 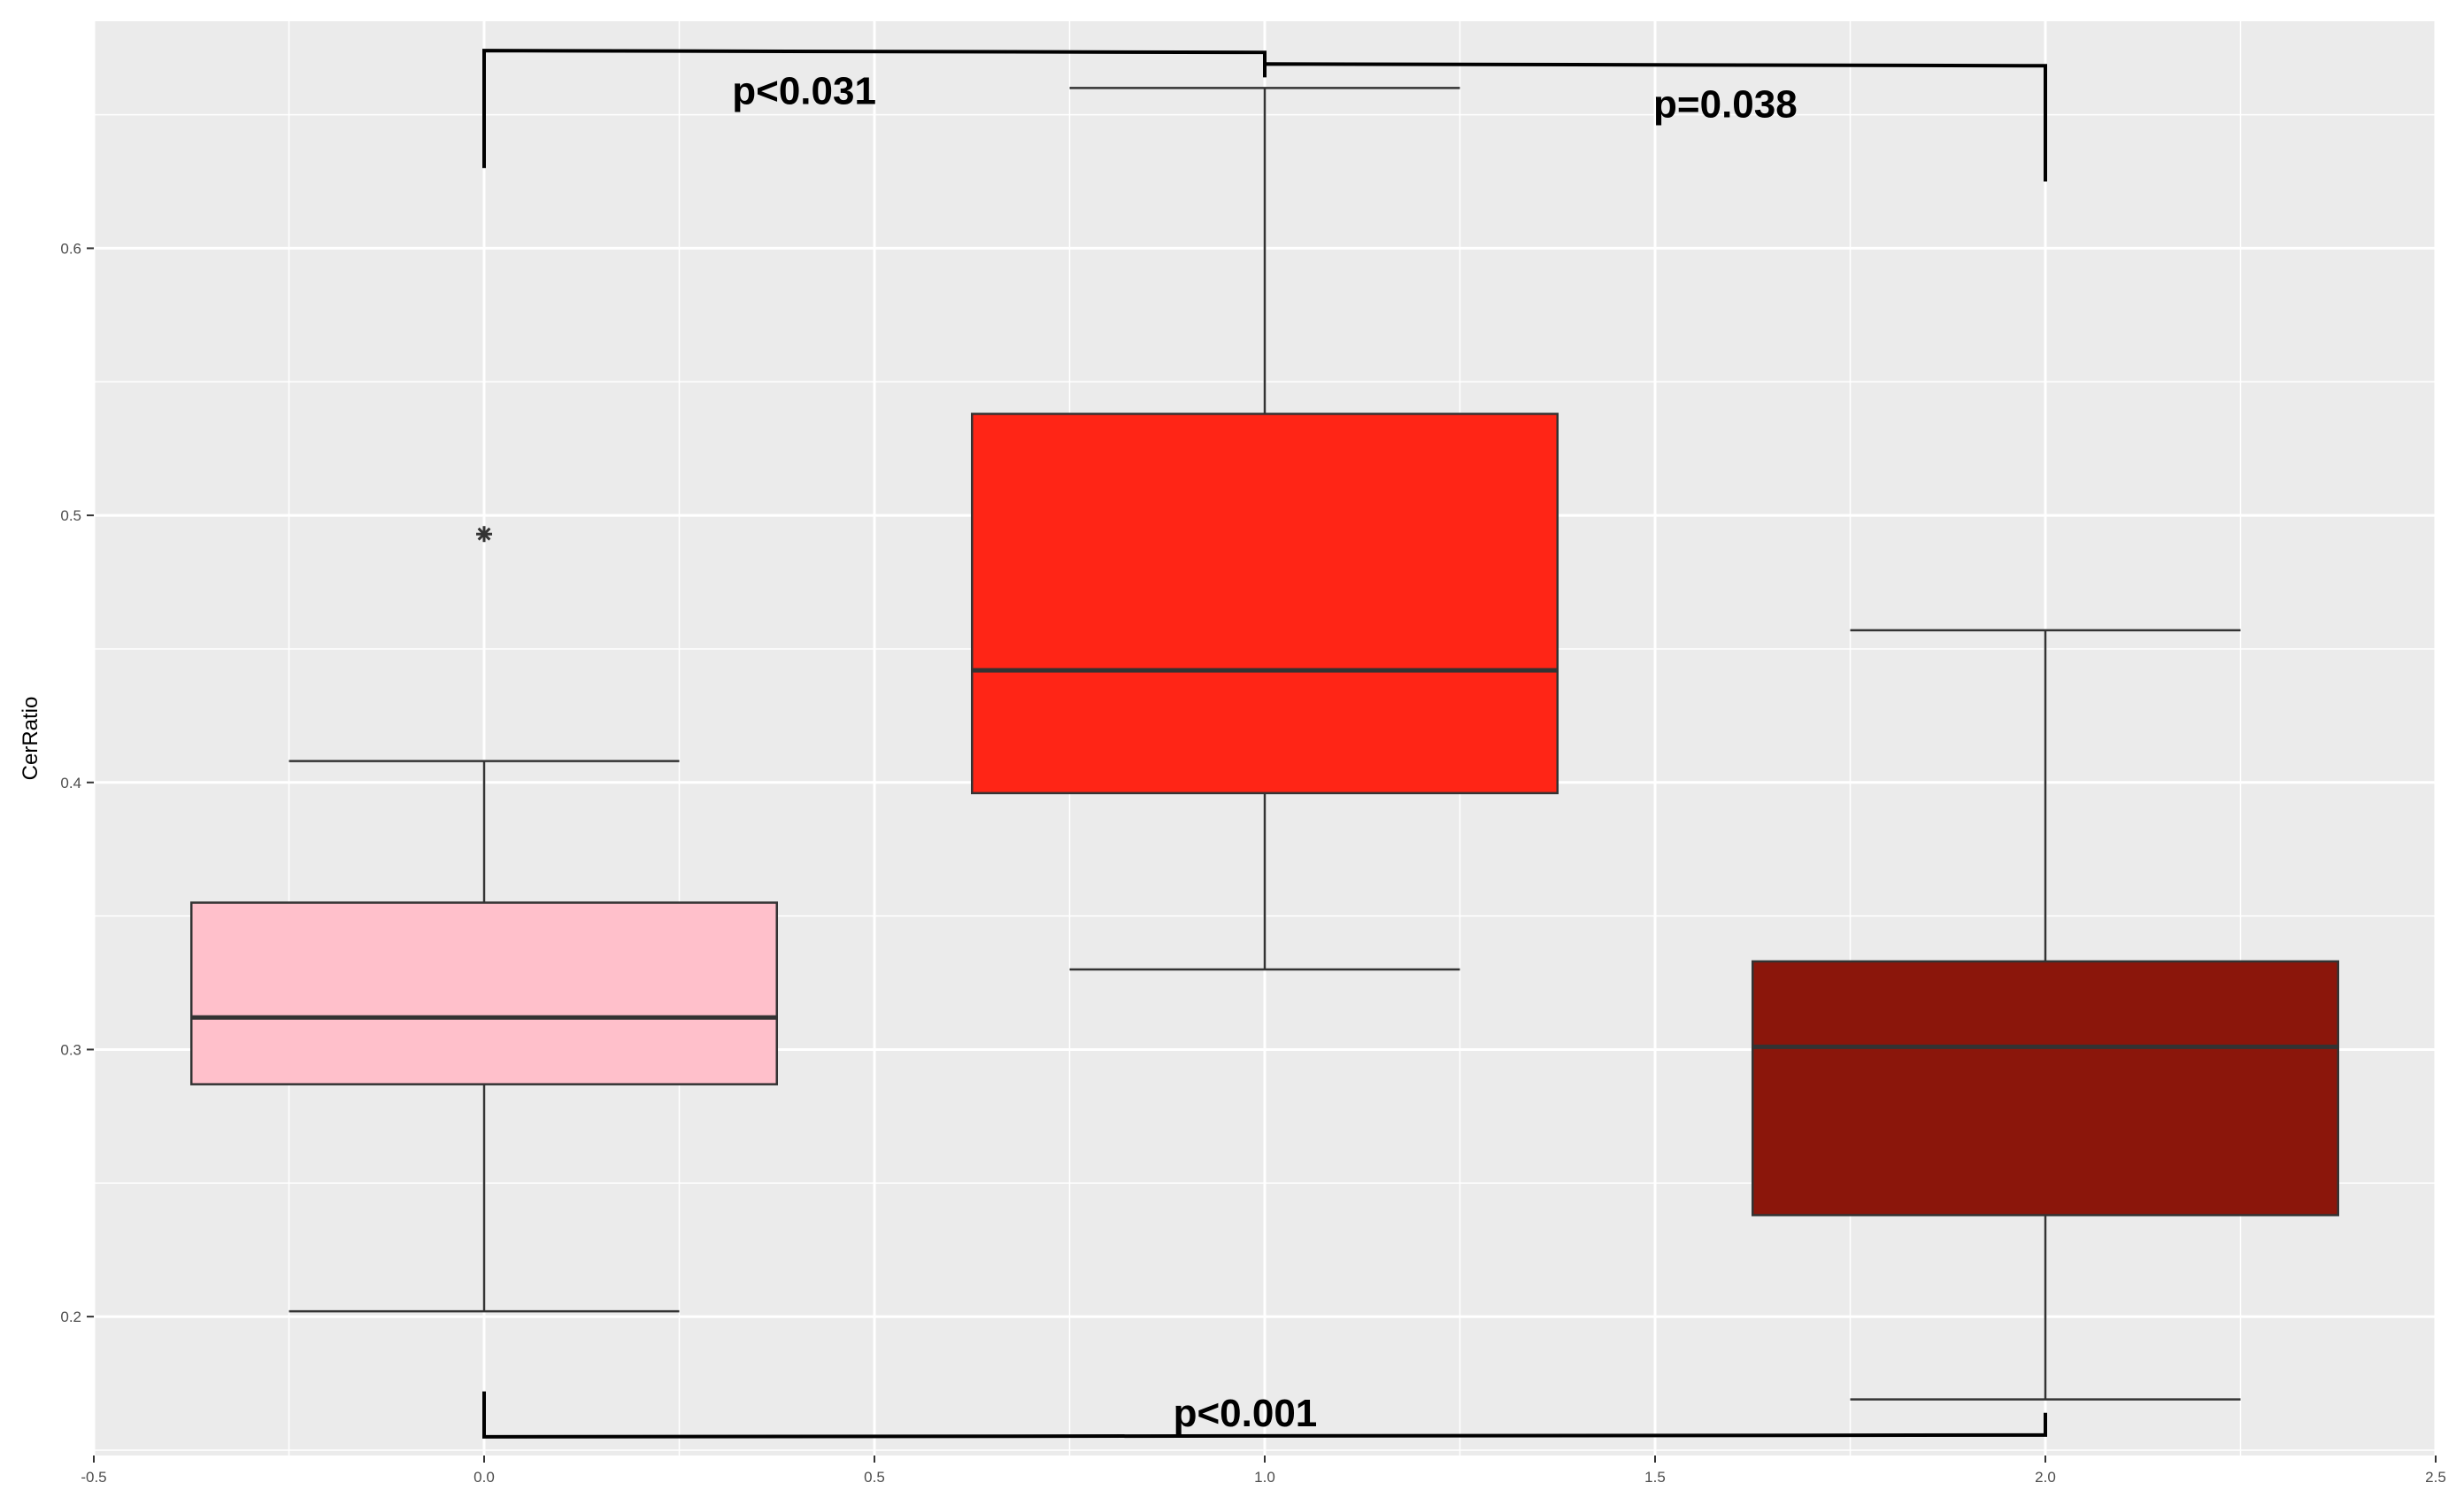 I want to click on y-axis: 0.2 0.3 0.4 0.5 0.6, so click(x=77, y=782).